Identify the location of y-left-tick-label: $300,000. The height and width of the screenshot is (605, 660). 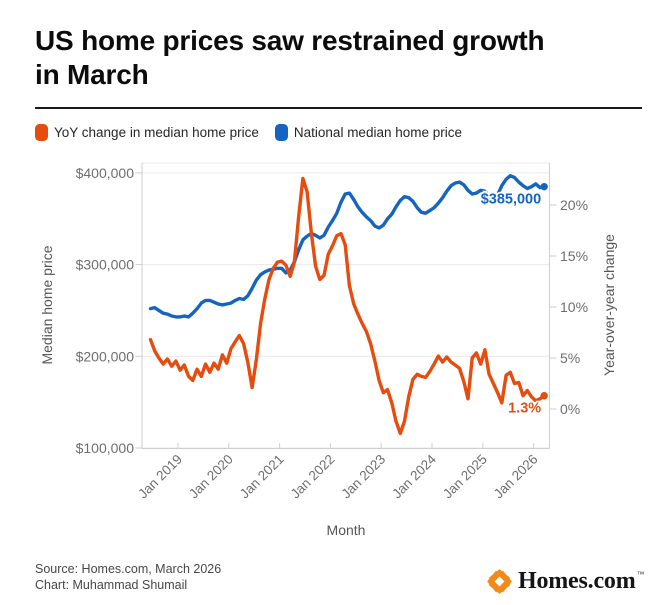
(105, 265).